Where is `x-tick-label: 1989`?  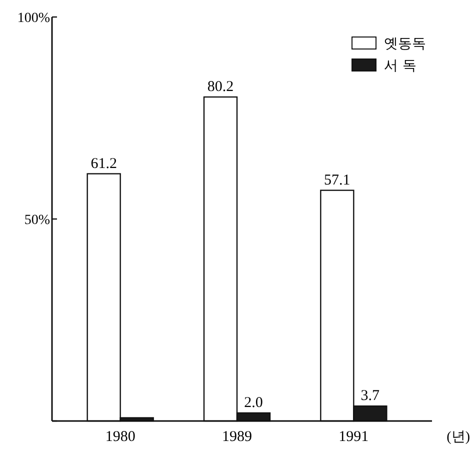 x-tick-label: 1989 is located at coordinates (237, 437).